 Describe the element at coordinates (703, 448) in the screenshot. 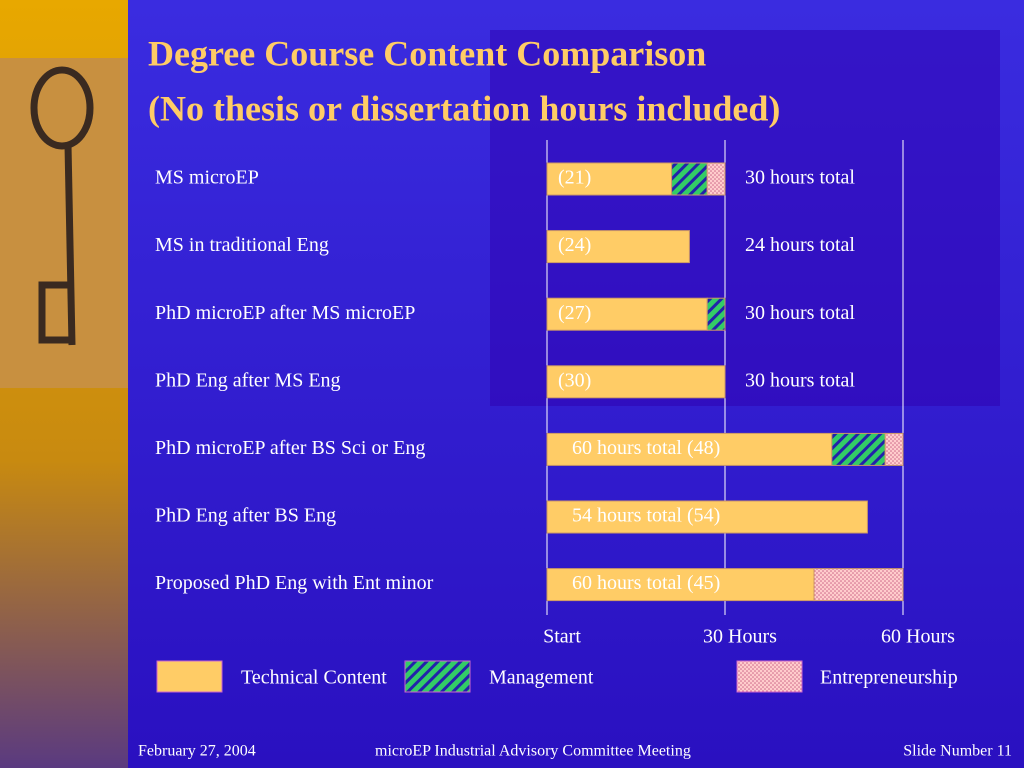

I see `value-label: (48)` at that location.